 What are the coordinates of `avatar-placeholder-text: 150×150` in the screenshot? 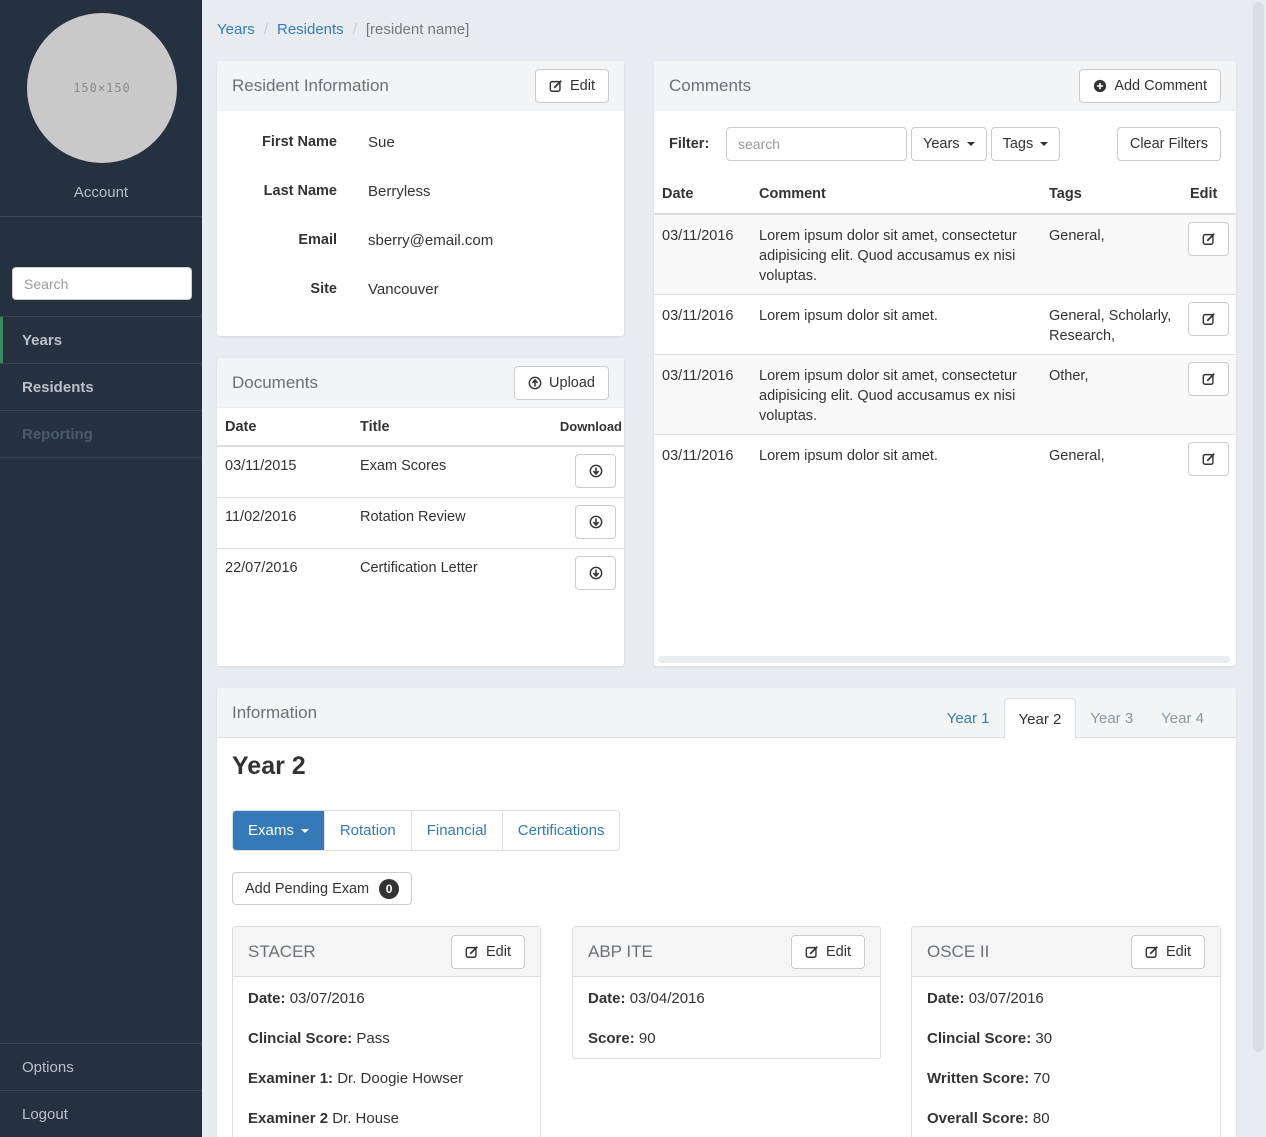 It's located at (102, 88).